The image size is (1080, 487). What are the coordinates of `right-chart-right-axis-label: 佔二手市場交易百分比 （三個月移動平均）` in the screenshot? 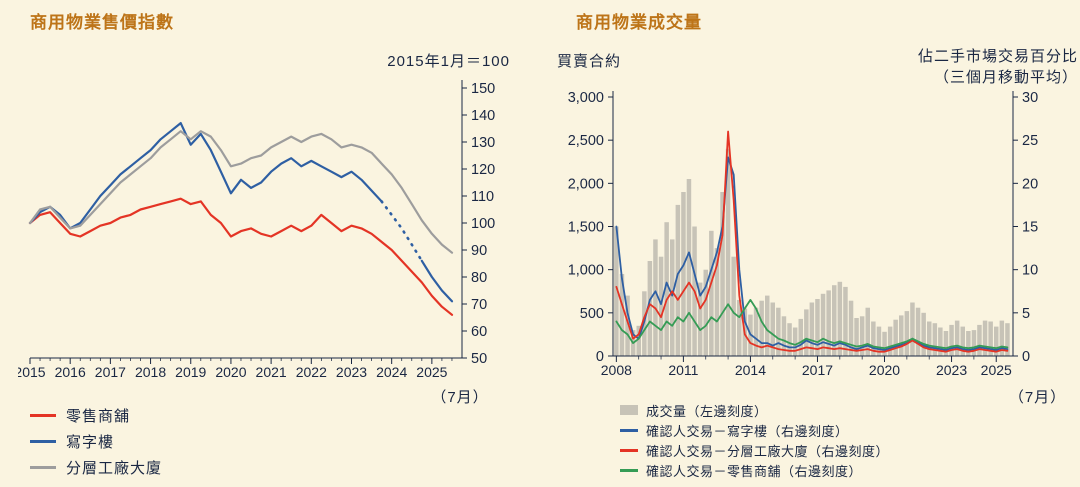 It's located at (939, 67).